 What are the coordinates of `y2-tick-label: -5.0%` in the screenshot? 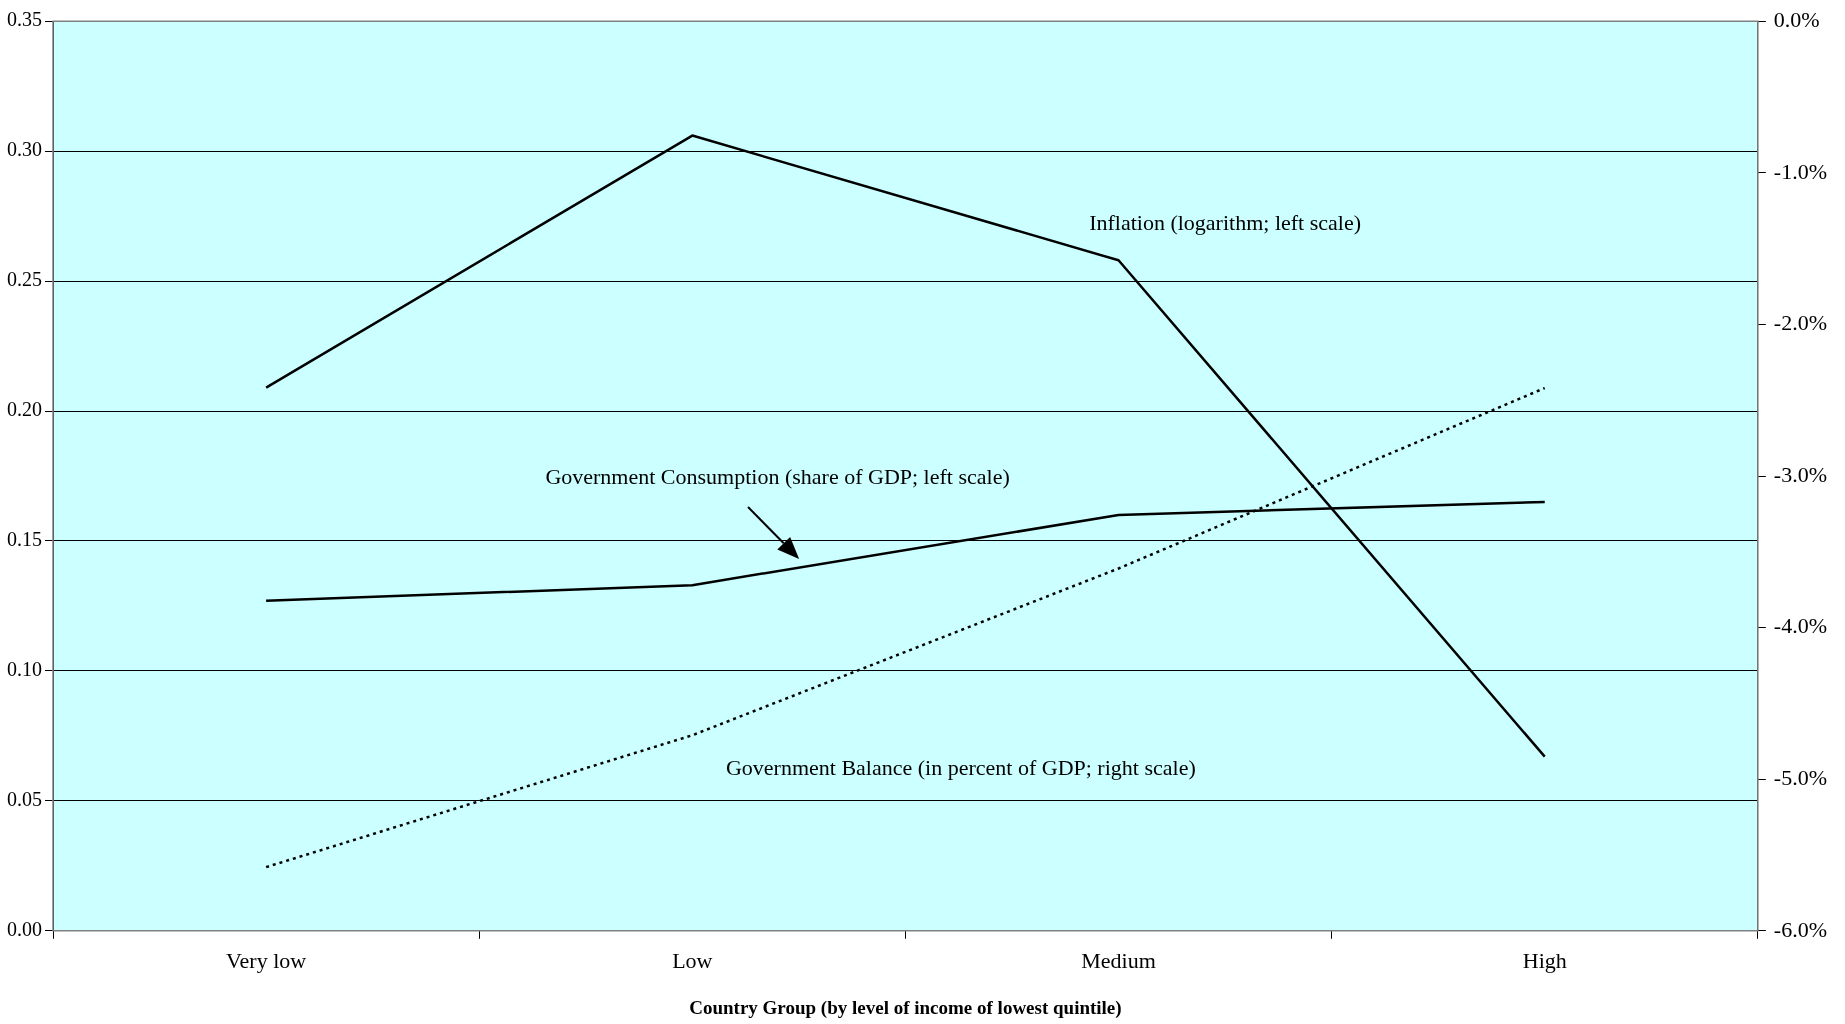 It's located at (1800, 777).